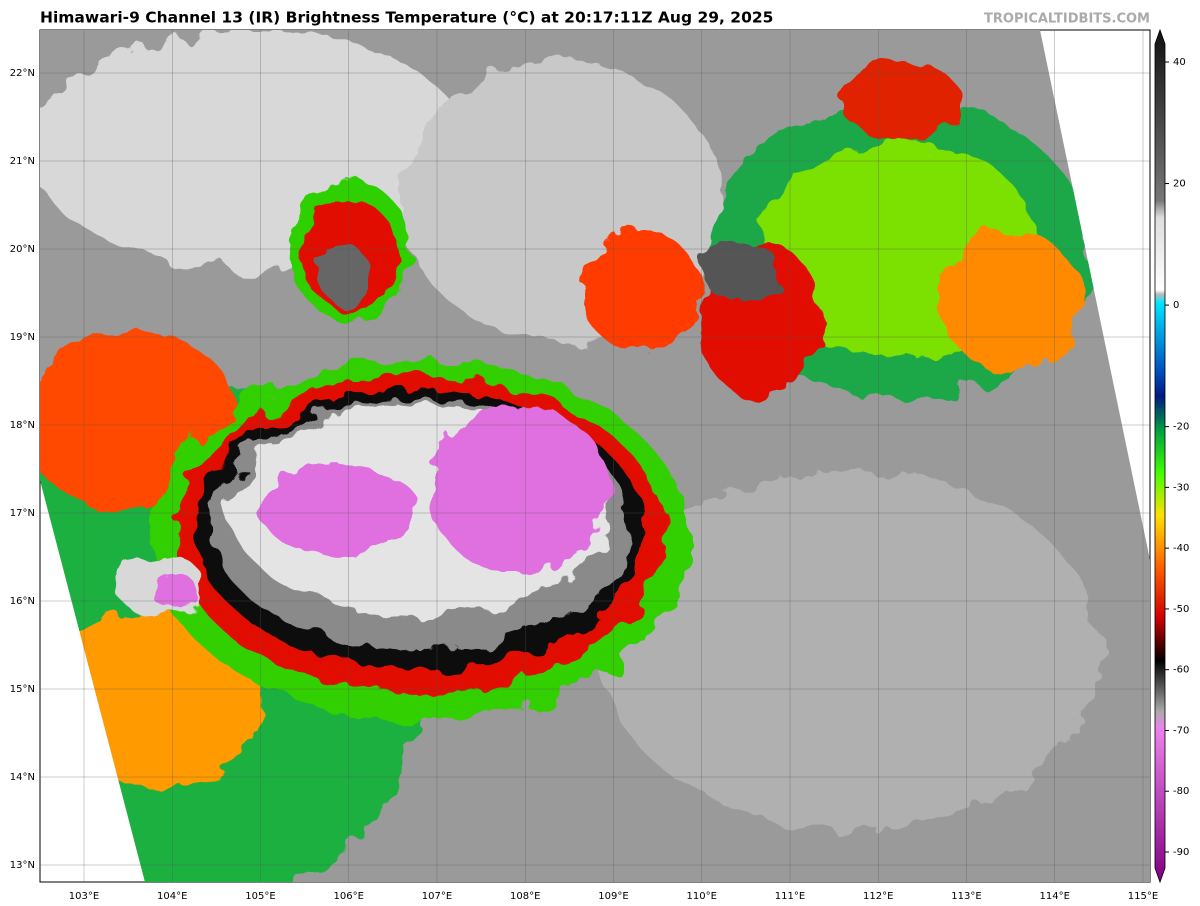  Describe the element at coordinates (1181, 427) in the screenshot. I see `colorbar-tick-label: -20` at that location.